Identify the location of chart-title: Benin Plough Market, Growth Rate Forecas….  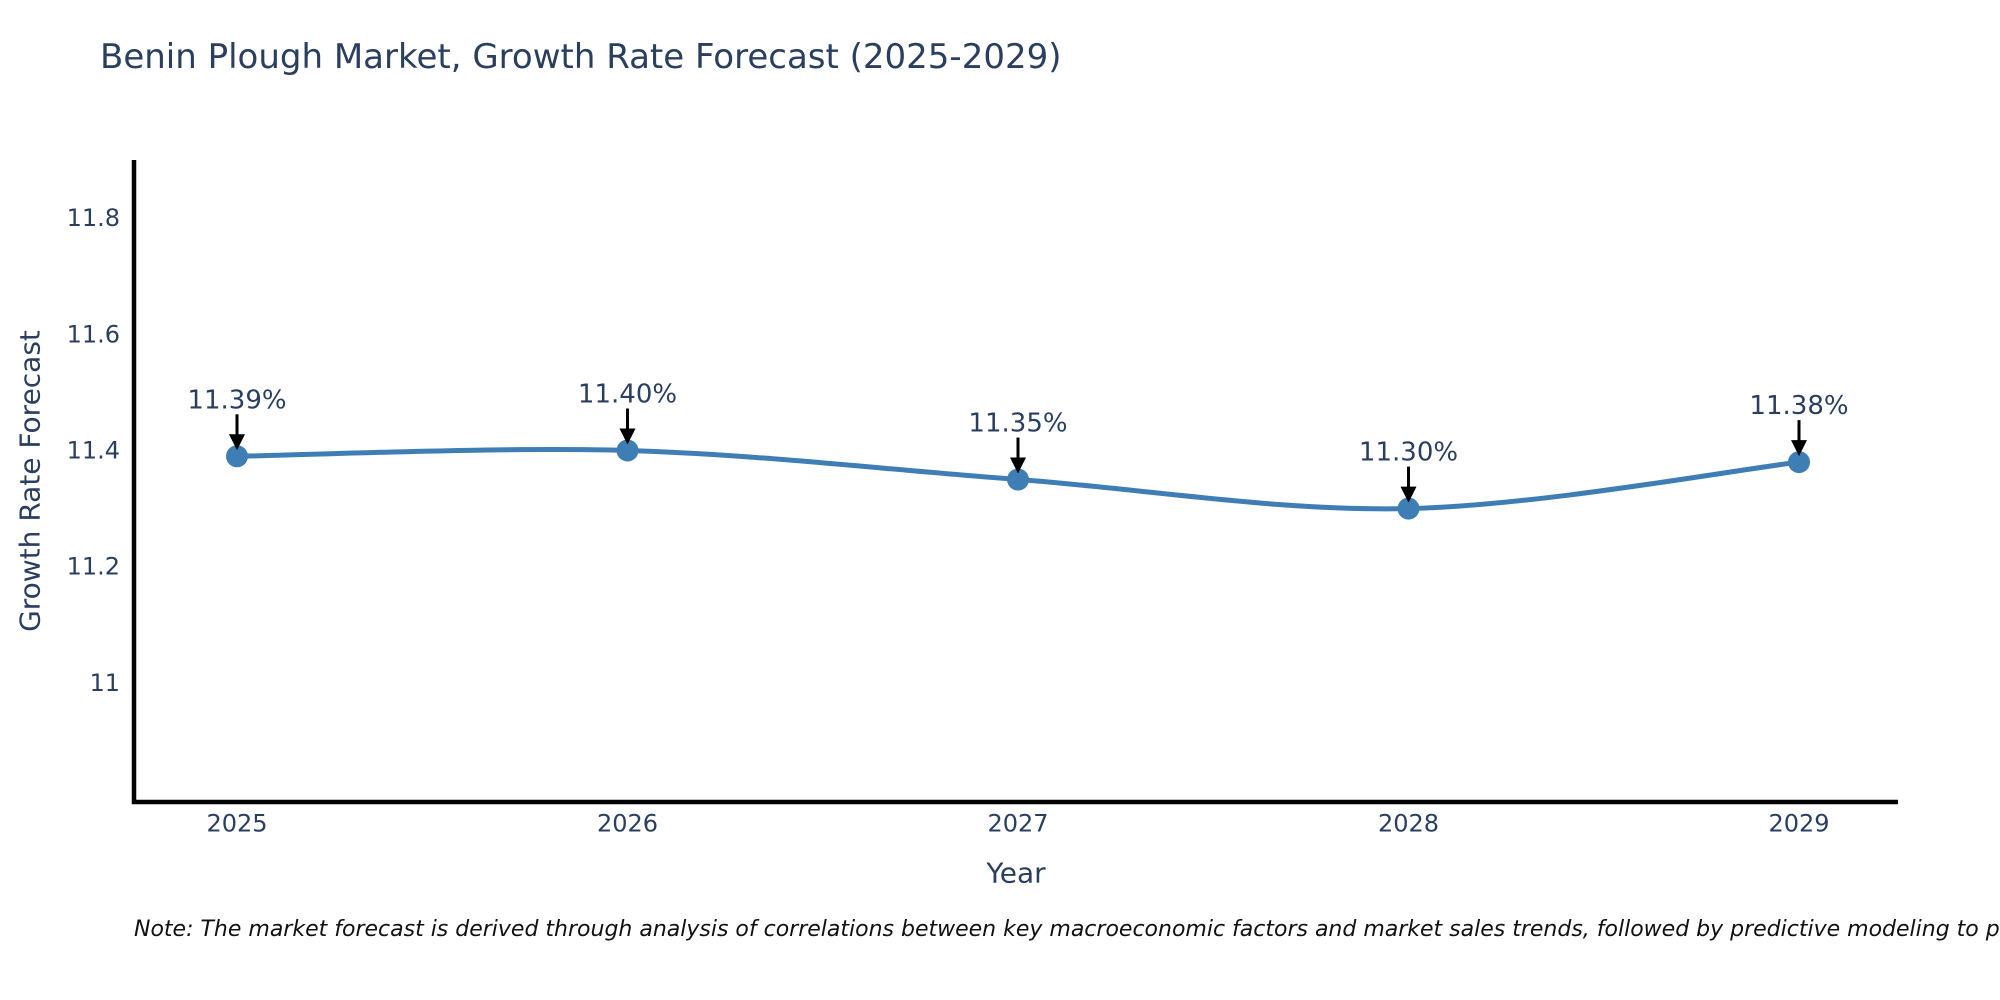
(581, 57).